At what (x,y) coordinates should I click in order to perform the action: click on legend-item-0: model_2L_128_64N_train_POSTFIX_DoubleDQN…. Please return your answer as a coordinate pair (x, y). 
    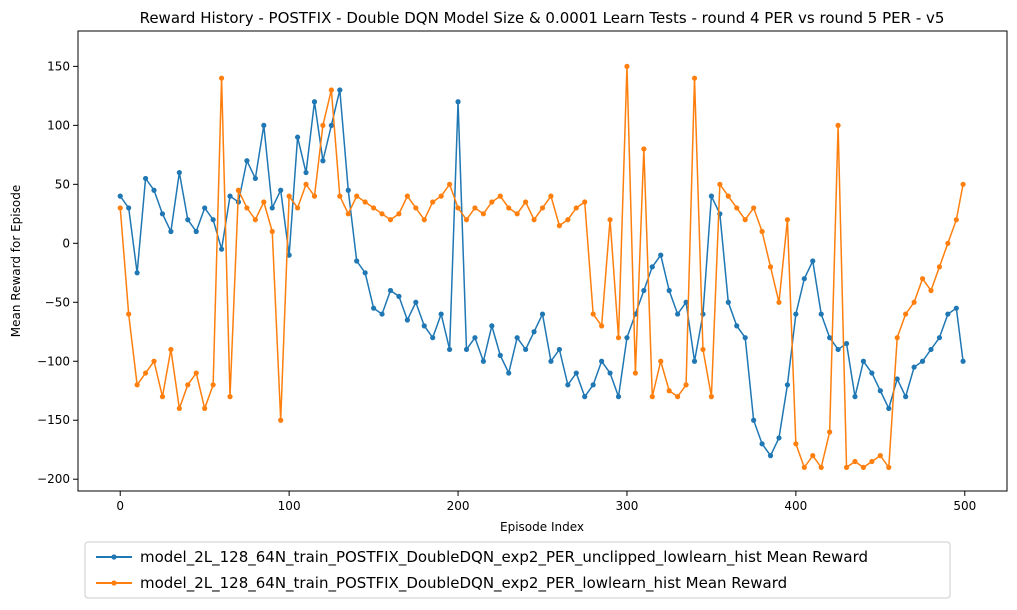
    Looking at the image, I should click on (482, 557).